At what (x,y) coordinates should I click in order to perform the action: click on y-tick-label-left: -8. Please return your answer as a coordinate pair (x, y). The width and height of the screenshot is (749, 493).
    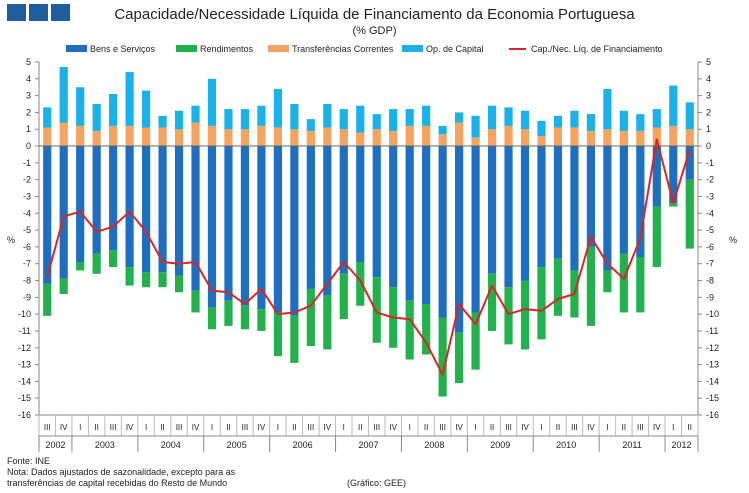
    Looking at the image, I should click on (27, 281).